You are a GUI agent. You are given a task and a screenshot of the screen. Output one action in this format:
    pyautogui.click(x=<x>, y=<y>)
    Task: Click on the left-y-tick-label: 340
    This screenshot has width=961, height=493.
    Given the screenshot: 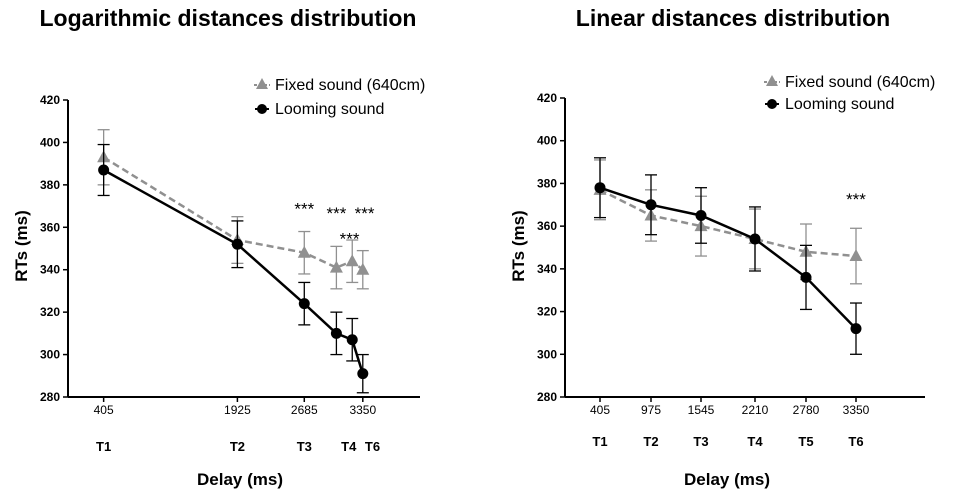 What is the action you would take?
    pyautogui.click(x=50, y=270)
    